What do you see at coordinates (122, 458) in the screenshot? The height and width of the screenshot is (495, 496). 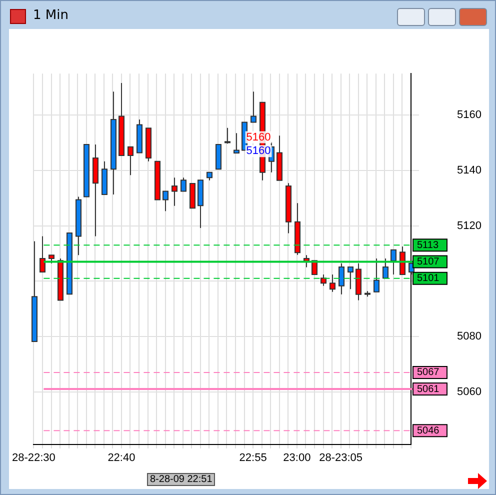 I see `x-tick-label: 22:40` at bounding box center [122, 458].